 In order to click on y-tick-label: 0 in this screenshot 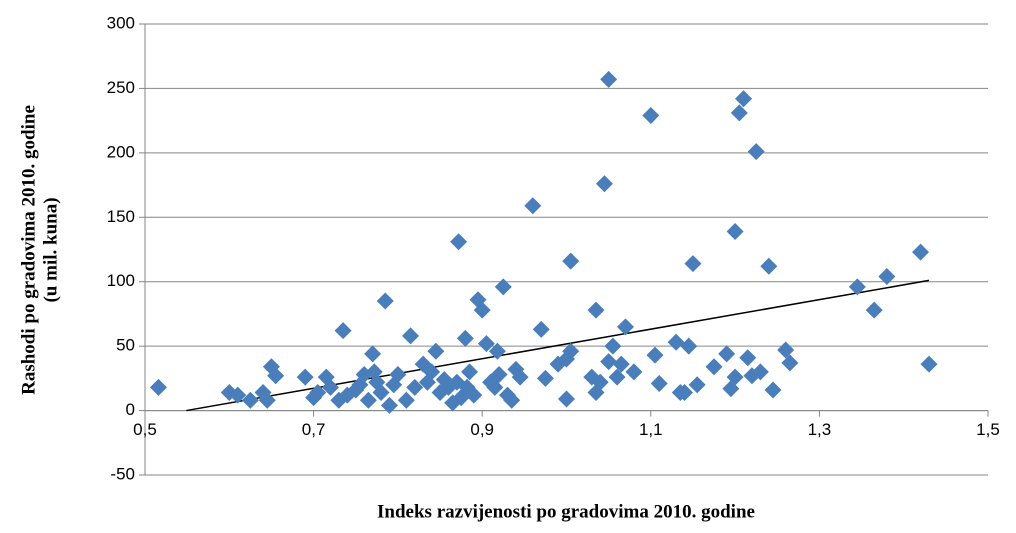, I will do `click(130, 409)`.